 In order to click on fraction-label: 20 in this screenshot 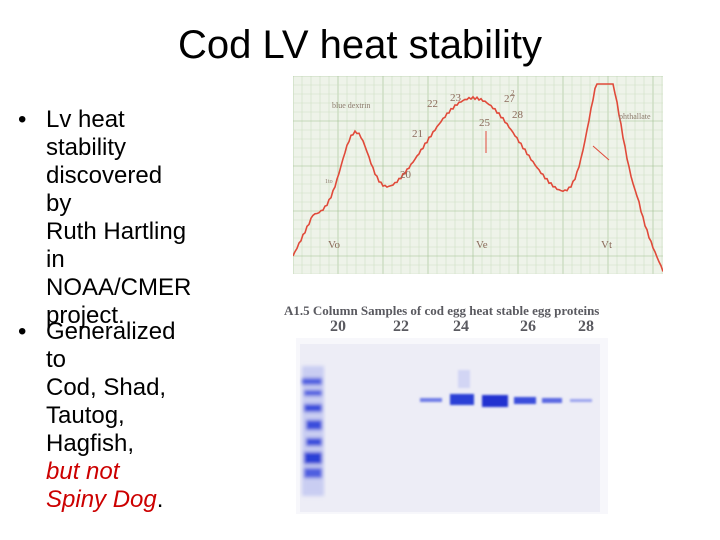, I will do `click(406, 175)`.